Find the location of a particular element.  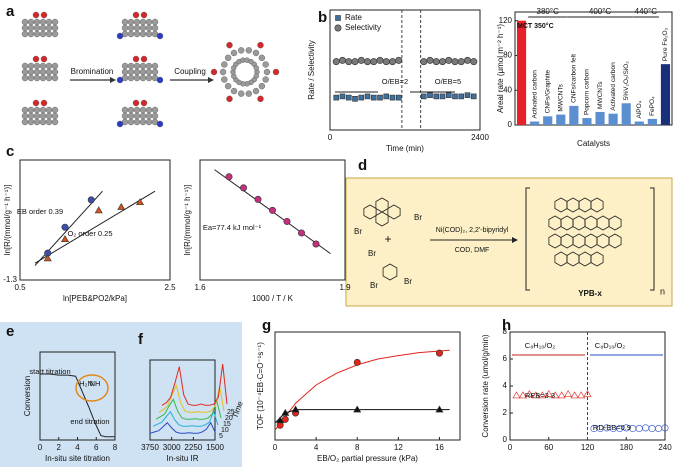

y-axis-label: Areal rate (μmol m⁻² h⁻¹) is located at coordinates (500, 68).